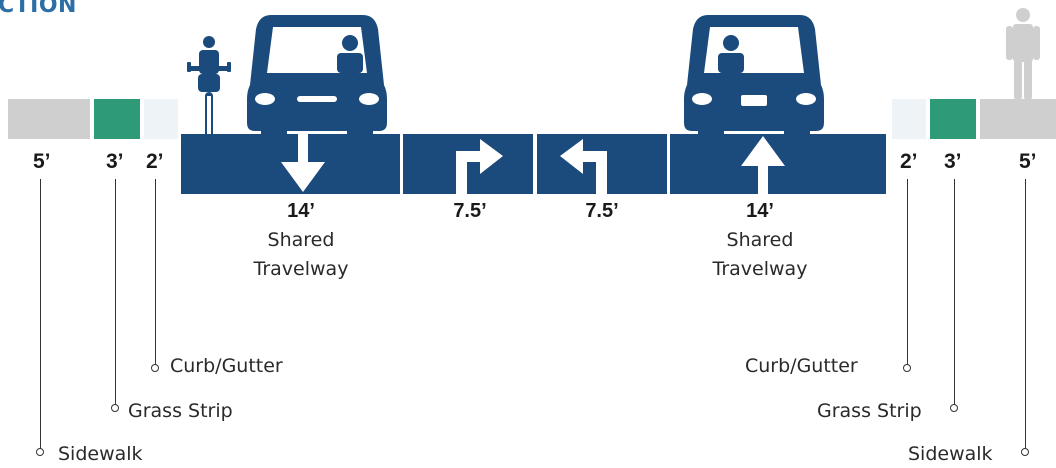 This screenshot has height=468, width=1056. I want to click on pedestrian-icon, so click(1023, 54).